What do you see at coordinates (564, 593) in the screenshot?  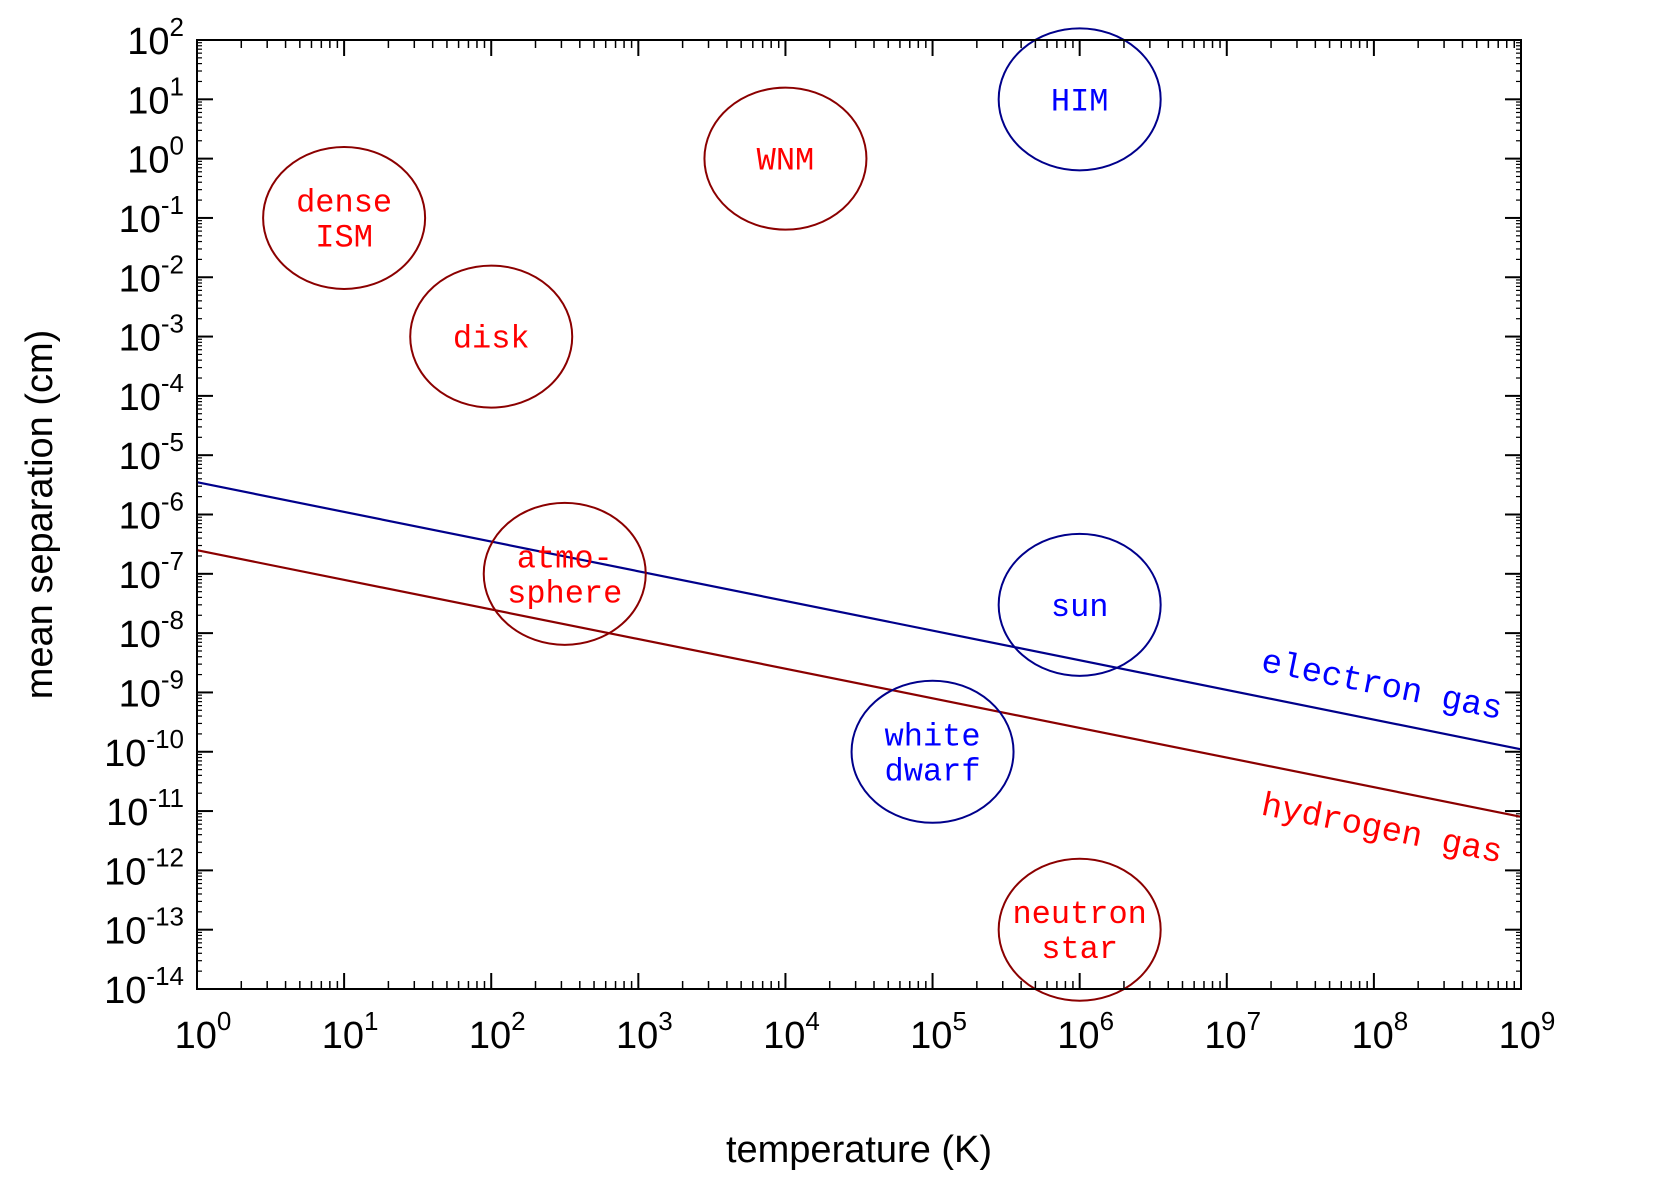 I see `region-label: sphere` at bounding box center [564, 593].